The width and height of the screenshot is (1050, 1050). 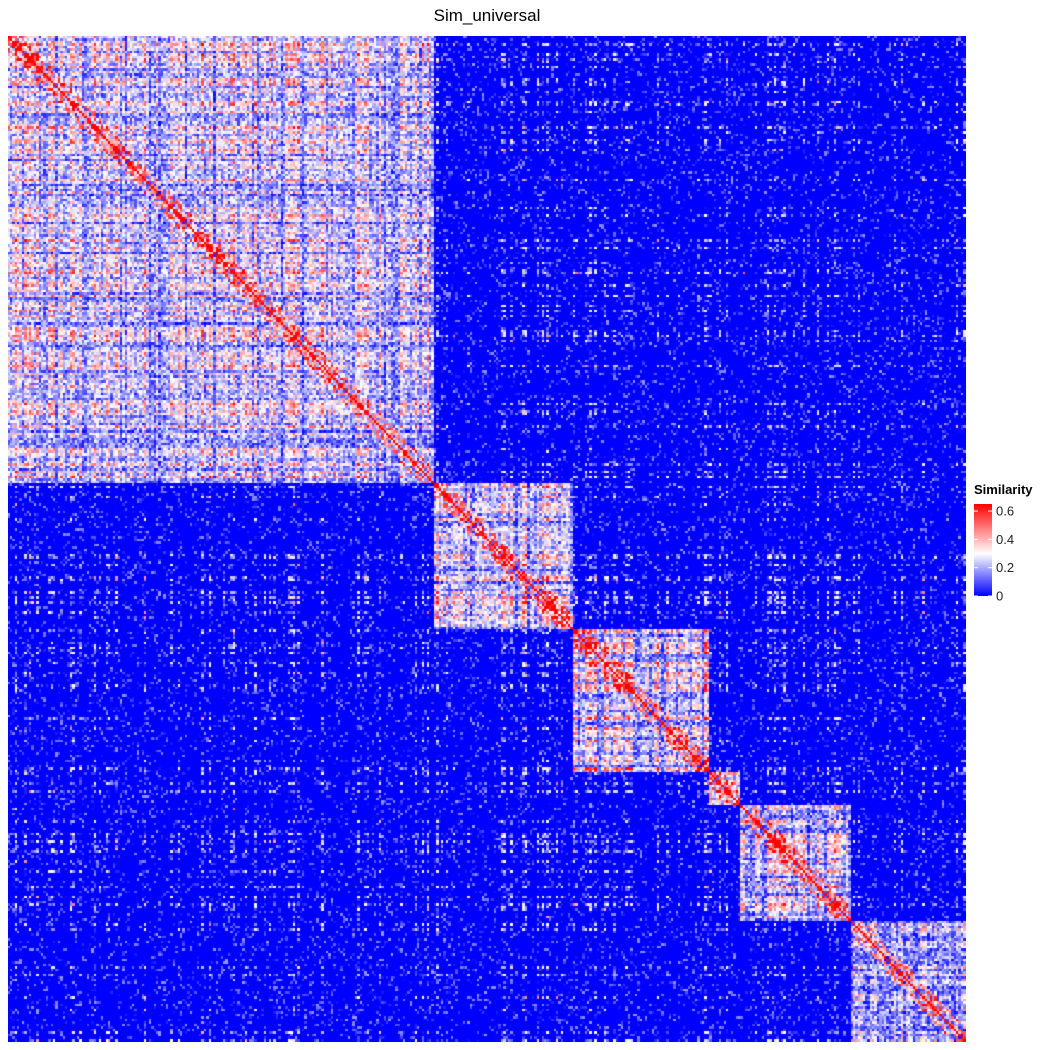 I want to click on colorbar: 0 0.2 0.4 0.6, so click(x=994, y=554).